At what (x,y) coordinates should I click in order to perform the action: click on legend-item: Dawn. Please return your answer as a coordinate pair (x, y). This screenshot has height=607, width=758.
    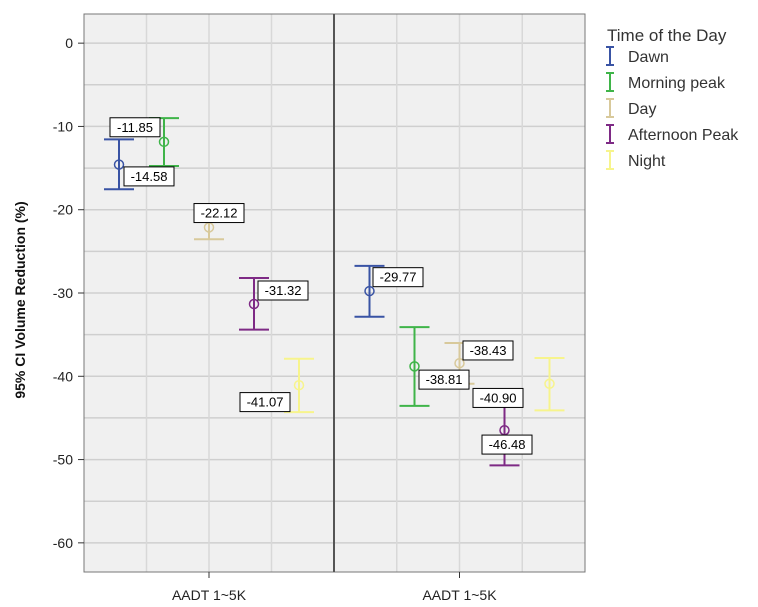
    Looking at the image, I should click on (637, 56).